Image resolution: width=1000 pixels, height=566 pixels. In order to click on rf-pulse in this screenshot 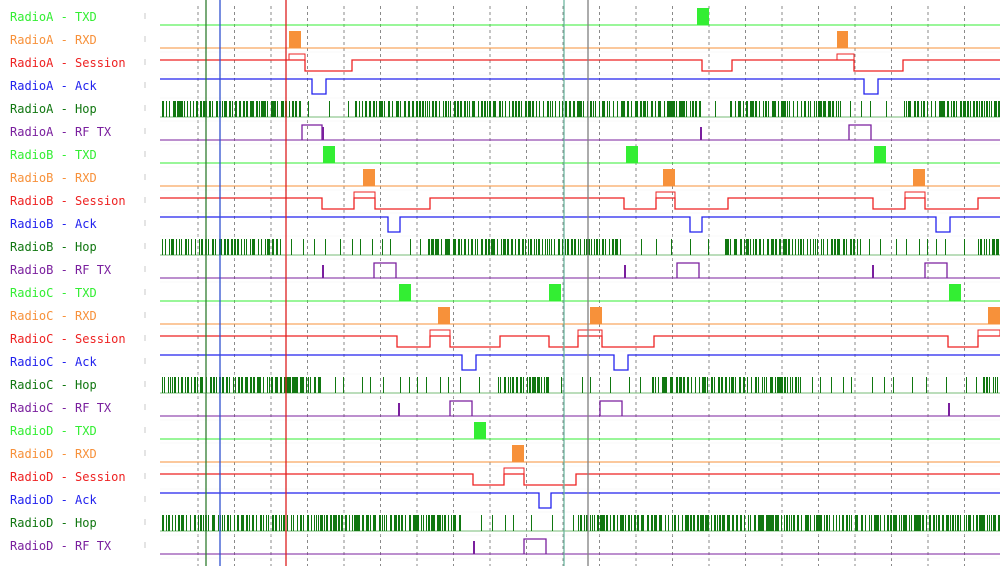, I will do `click(936, 270)`.